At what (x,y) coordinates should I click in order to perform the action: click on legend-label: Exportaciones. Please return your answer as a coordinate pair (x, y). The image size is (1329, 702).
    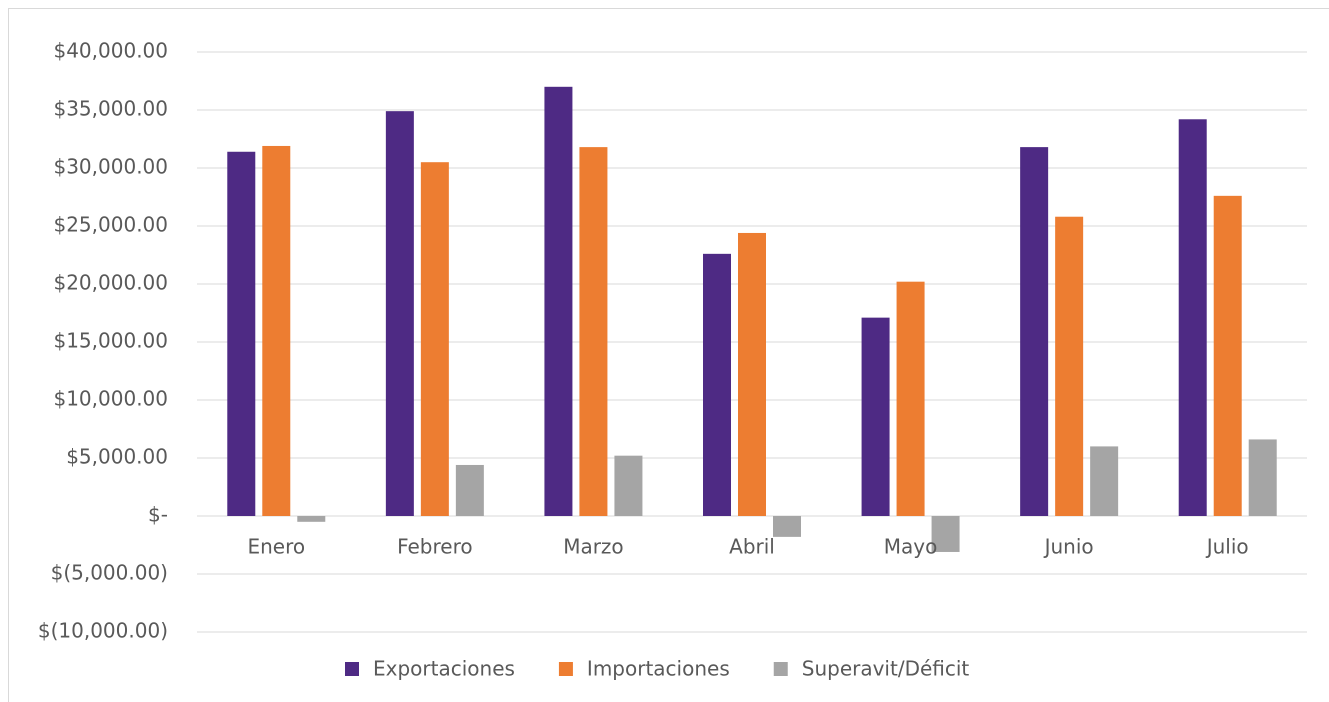
    Looking at the image, I should click on (444, 669).